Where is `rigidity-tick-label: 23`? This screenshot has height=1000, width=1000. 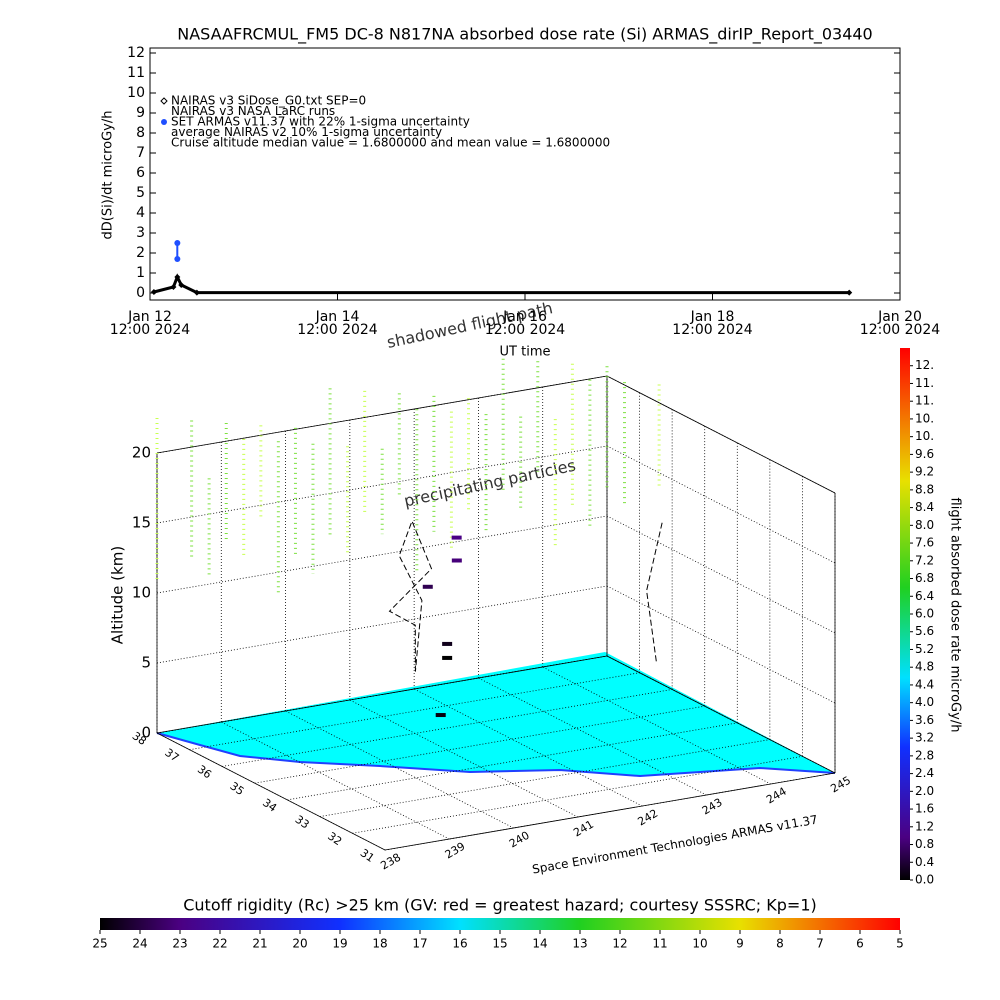 rigidity-tick-label: 23 is located at coordinates (179, 944).